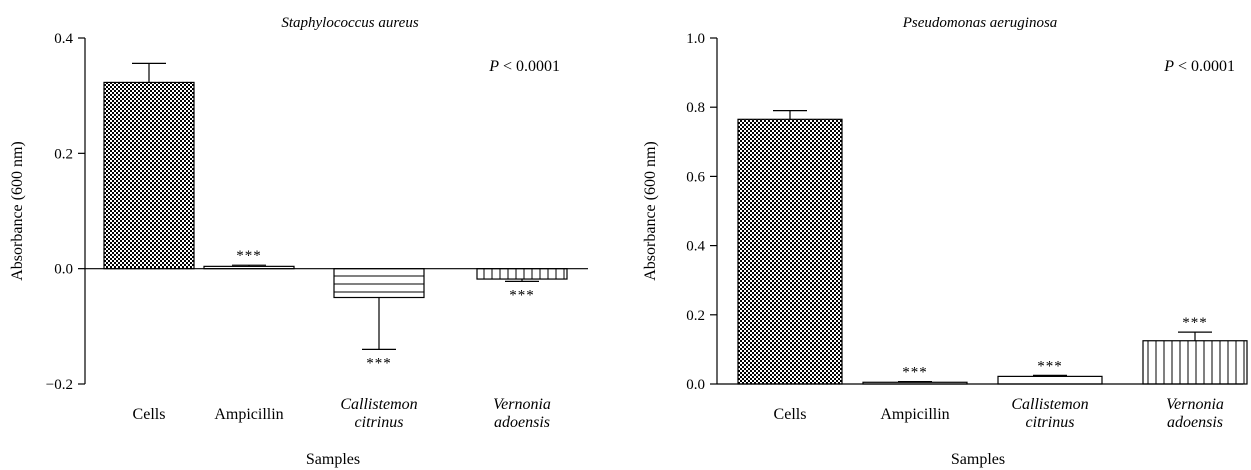  What do you see at coordinates (695, 177) in the screenshot?
I see `y-tick-label: 0.6` at bounding box center [695, 177].